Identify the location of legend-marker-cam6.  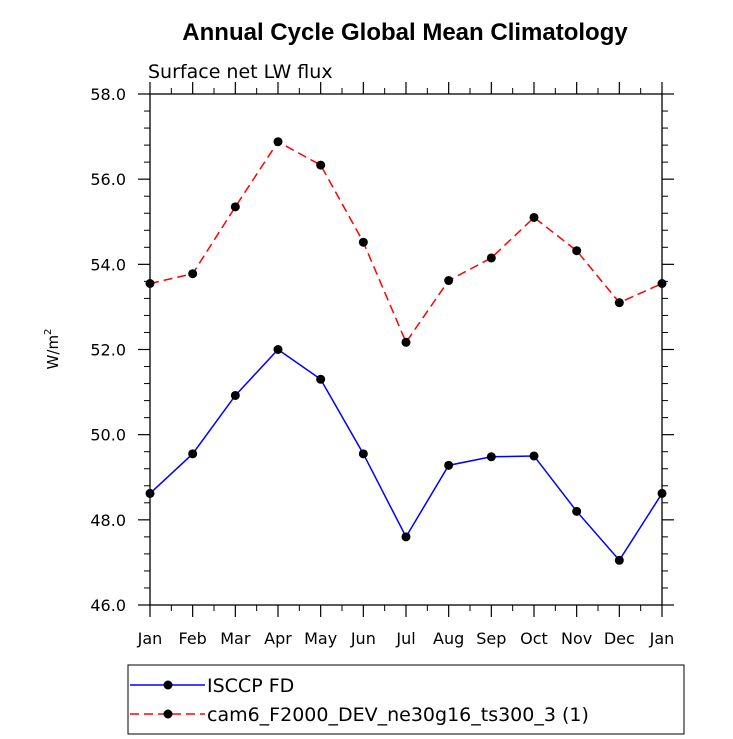
(168, 714).